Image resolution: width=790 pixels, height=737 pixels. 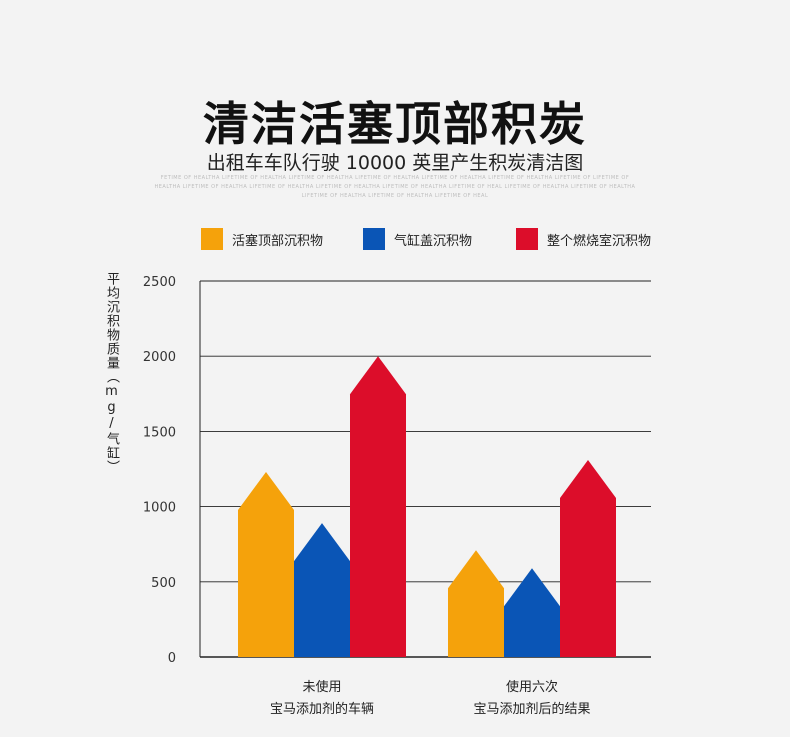 I want to click on y-tick-label: 1500, so click(x=159, y=432).